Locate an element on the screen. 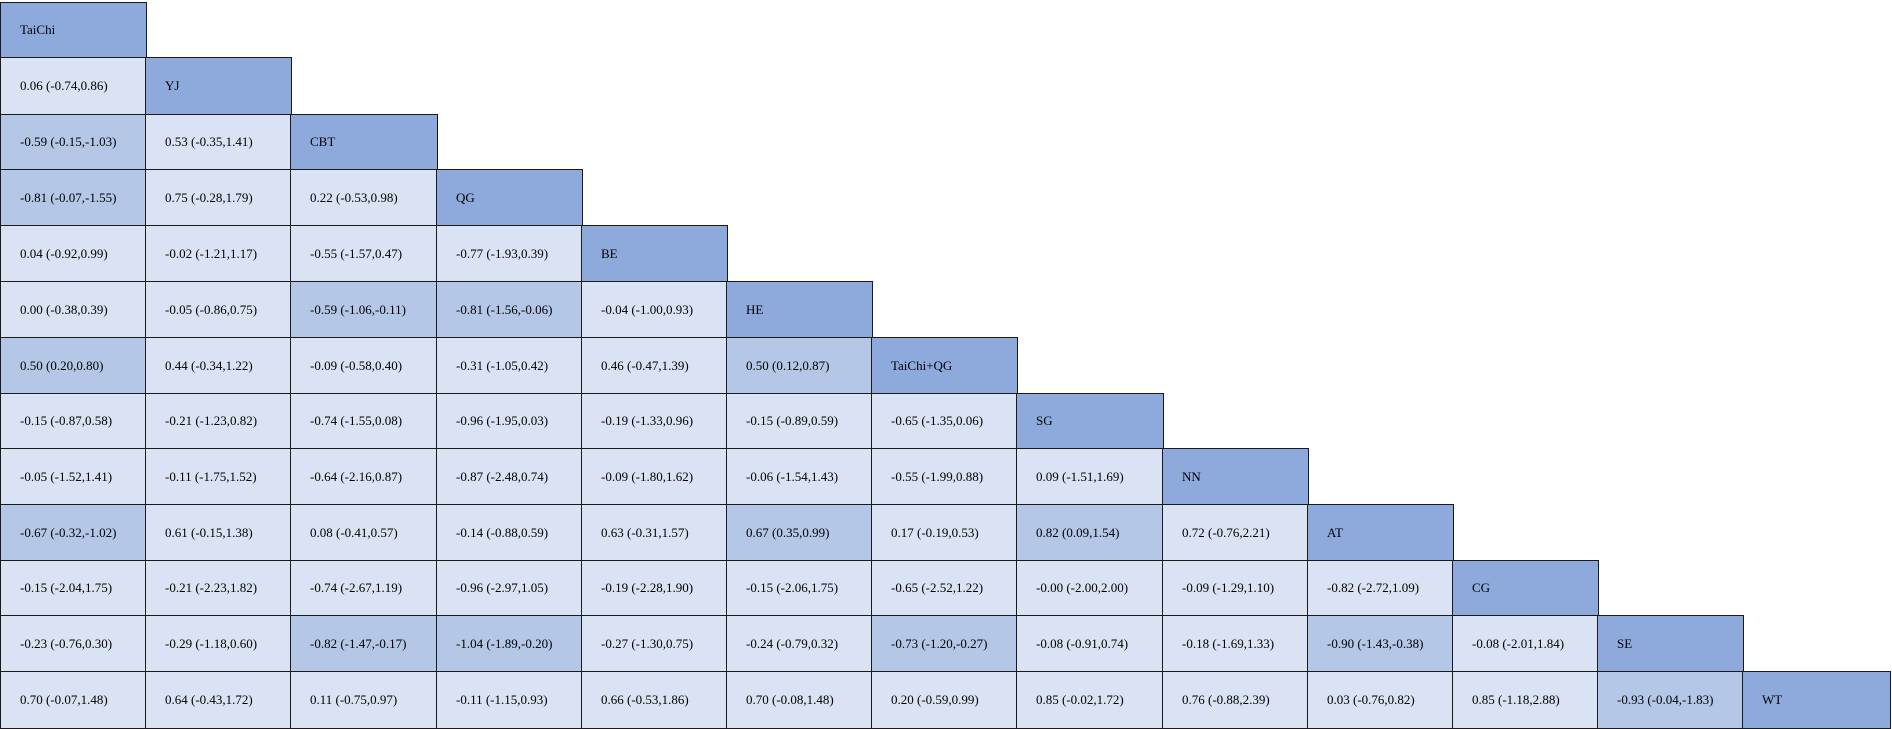  comparison-cell: 0.17 (-0.19,0.53) is located at coordinates (944, 533).